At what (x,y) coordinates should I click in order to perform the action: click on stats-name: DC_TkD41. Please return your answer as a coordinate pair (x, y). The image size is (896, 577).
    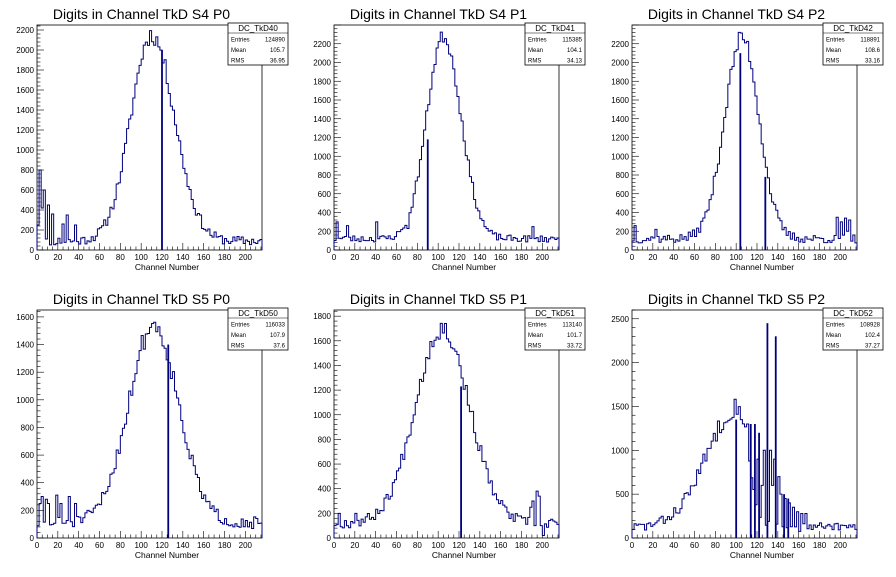
    Looking at the image, I should click on (555, 28).